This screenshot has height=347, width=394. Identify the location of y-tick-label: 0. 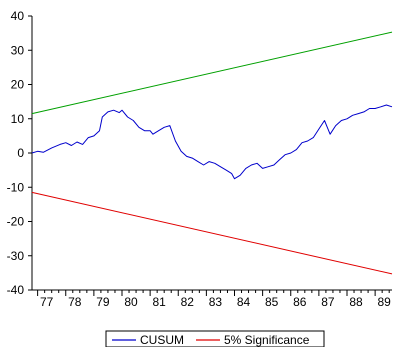
(20, 153).